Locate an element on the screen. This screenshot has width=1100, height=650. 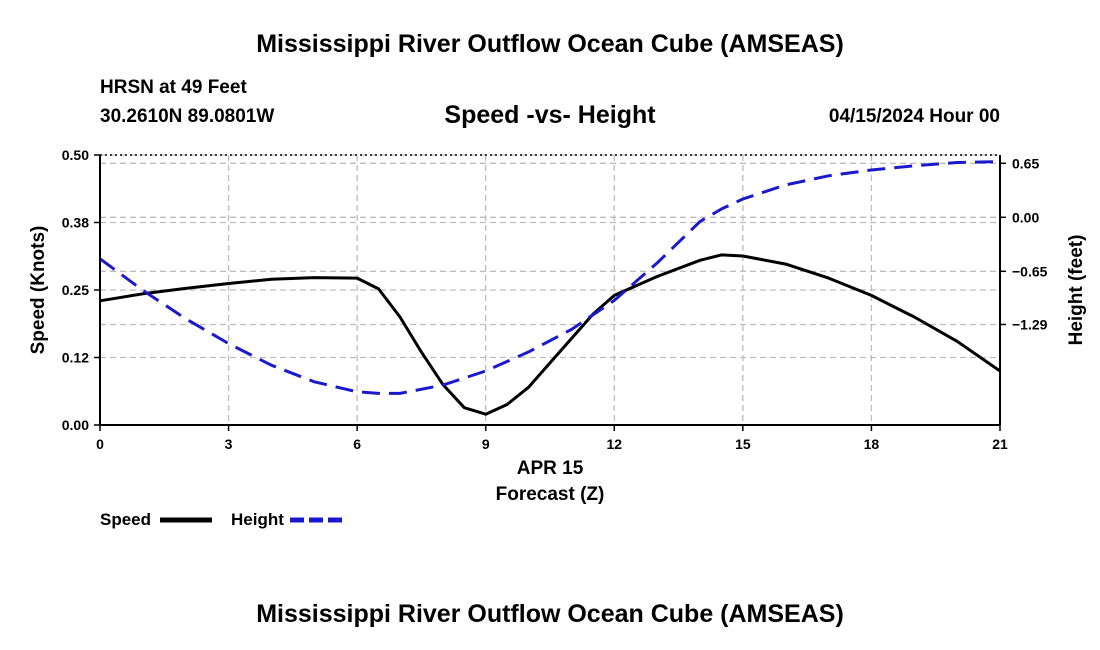
forecast-datetime: 04/15/2024 Hour 00 is located at coordinates (914, 116).